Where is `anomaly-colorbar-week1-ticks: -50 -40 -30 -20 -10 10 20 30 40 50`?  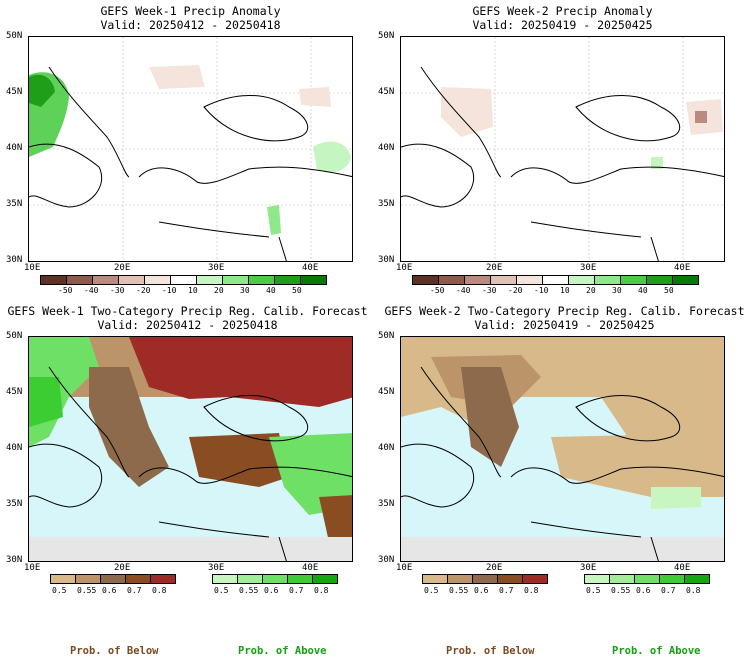
anomaly-colorbar-week1-ticks: -50 -40 -30 -20 -10 10 20 30 40 50 is located at coordinates (190, 292).